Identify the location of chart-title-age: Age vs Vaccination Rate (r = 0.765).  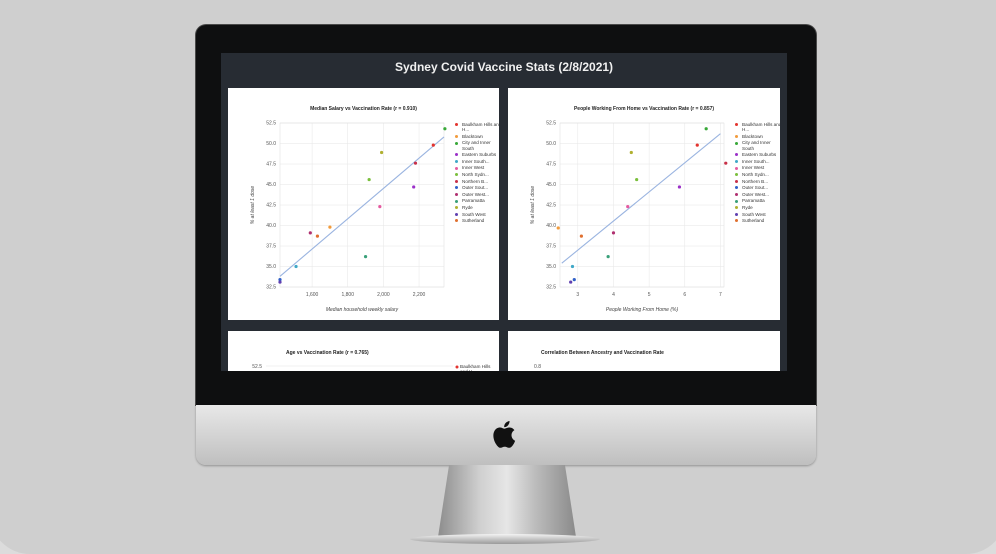
(327, 353).